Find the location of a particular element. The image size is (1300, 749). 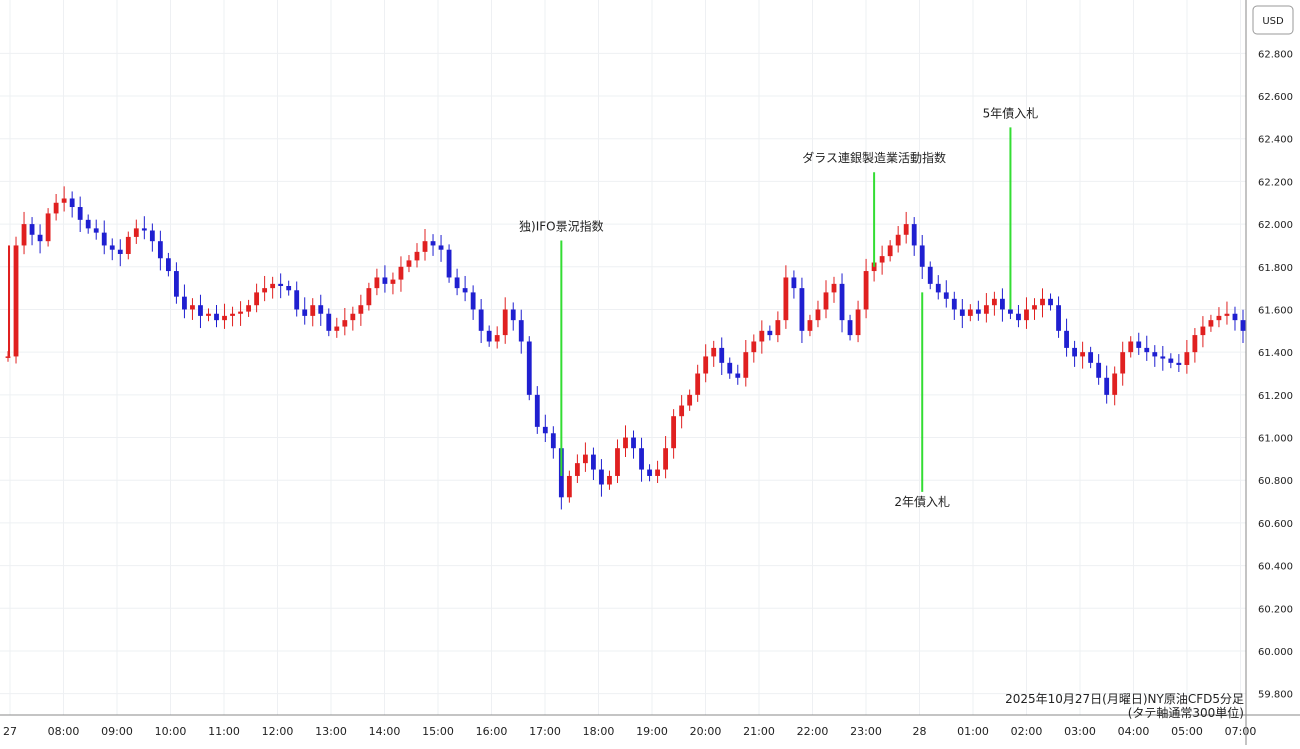

x-tick-label: 01:00 is located at coordinates (973, 731).